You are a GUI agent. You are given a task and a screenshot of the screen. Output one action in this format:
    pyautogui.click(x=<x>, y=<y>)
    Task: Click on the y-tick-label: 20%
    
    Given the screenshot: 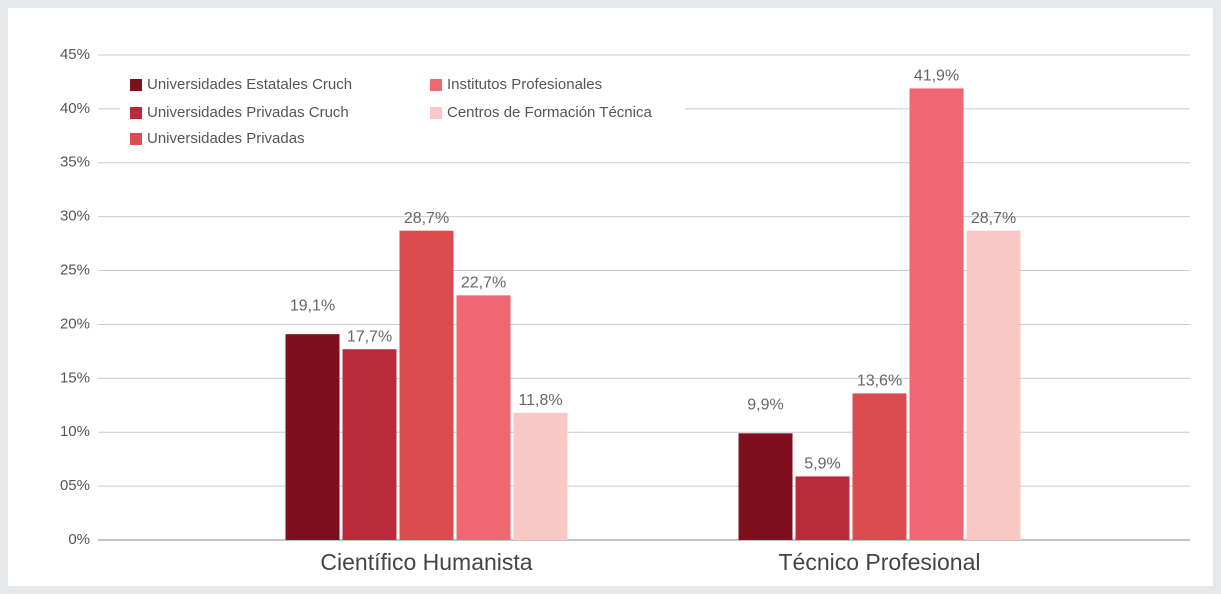 What is the action you would take?
    pyautogui.click(x=75, y=323)
    